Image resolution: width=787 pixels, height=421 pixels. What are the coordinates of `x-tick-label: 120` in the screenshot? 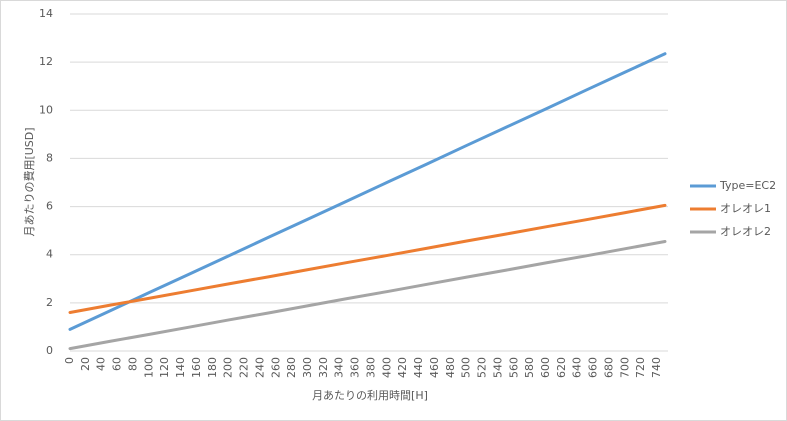 It's located at (164, 367).